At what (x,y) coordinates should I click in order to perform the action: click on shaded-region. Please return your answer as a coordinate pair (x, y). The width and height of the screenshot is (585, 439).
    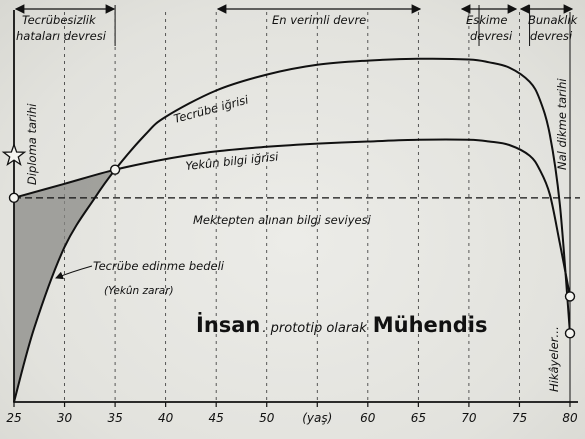
    Looking at the image, I should click on (65, 285).